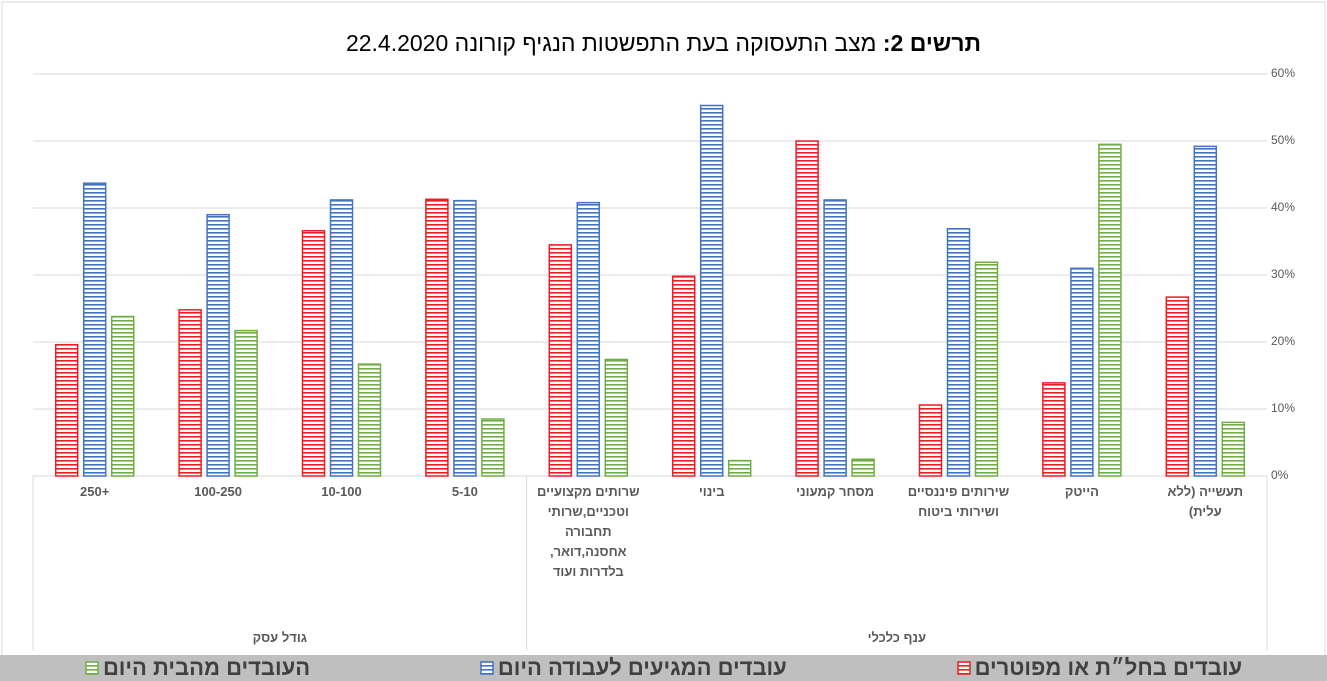 Image resolution: width=1327 pixels, height=681 pixels. I want to click on y-tick-label: 20%, so click(1283, 341).